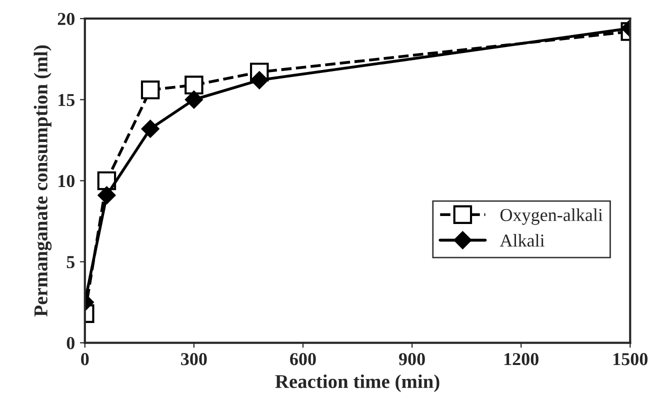  What do you see at coordinates (66, 100) in the screenshot?
I see `y-tick-label: 15` at bounding box center [66, 100].